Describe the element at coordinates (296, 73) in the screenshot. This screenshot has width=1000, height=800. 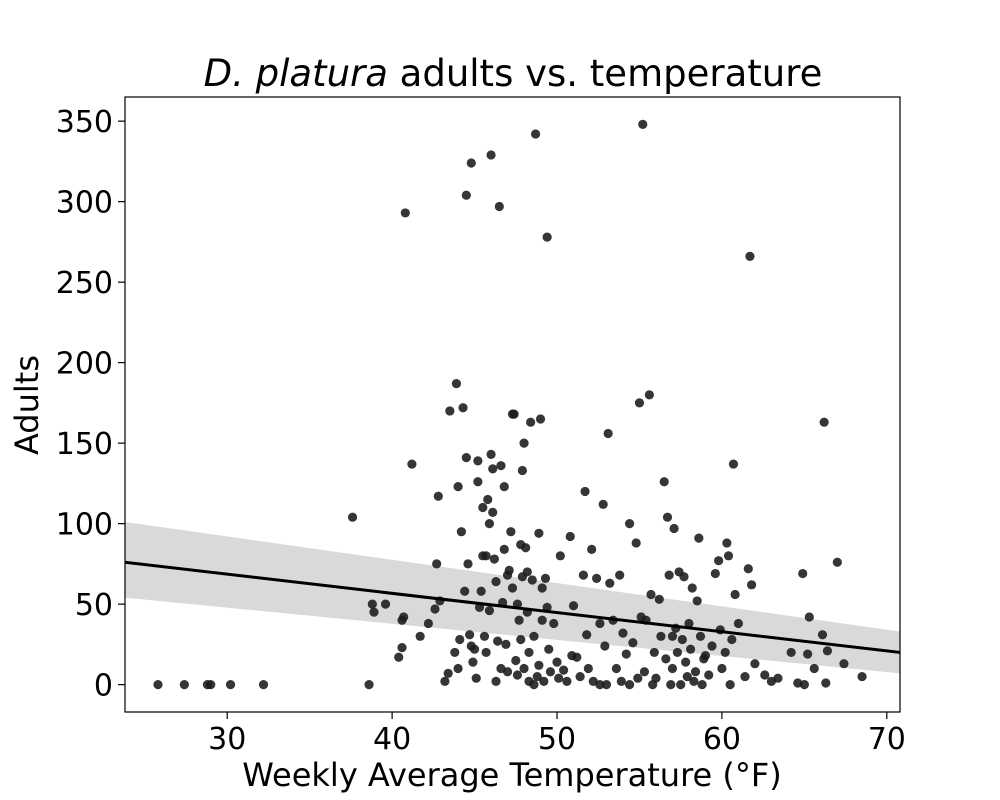
I see `chart-title-italic: D. platura` at that location.